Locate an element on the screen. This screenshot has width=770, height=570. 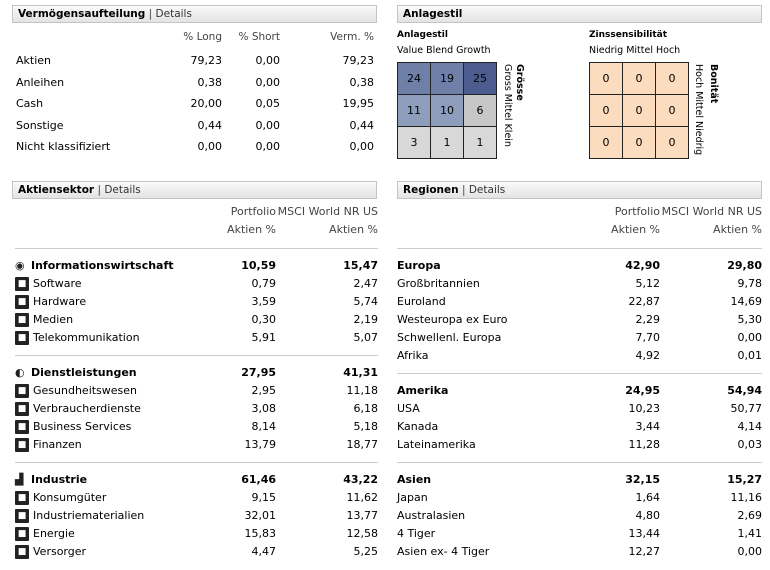
bond-style-title: Zinssensibilität is located at coordinates (628, 35).